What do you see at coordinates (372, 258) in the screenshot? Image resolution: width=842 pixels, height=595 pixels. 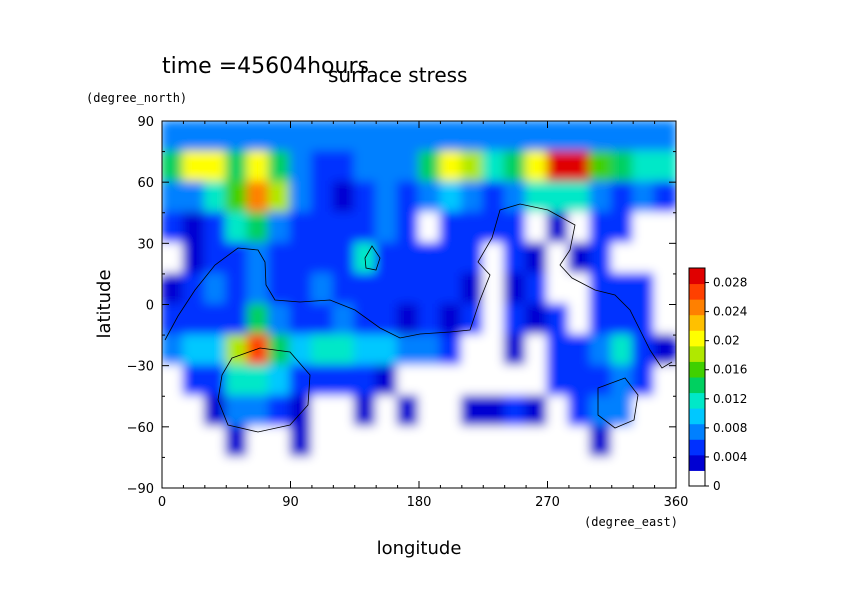 I see `island-outline` at bounding box center [372, 258].